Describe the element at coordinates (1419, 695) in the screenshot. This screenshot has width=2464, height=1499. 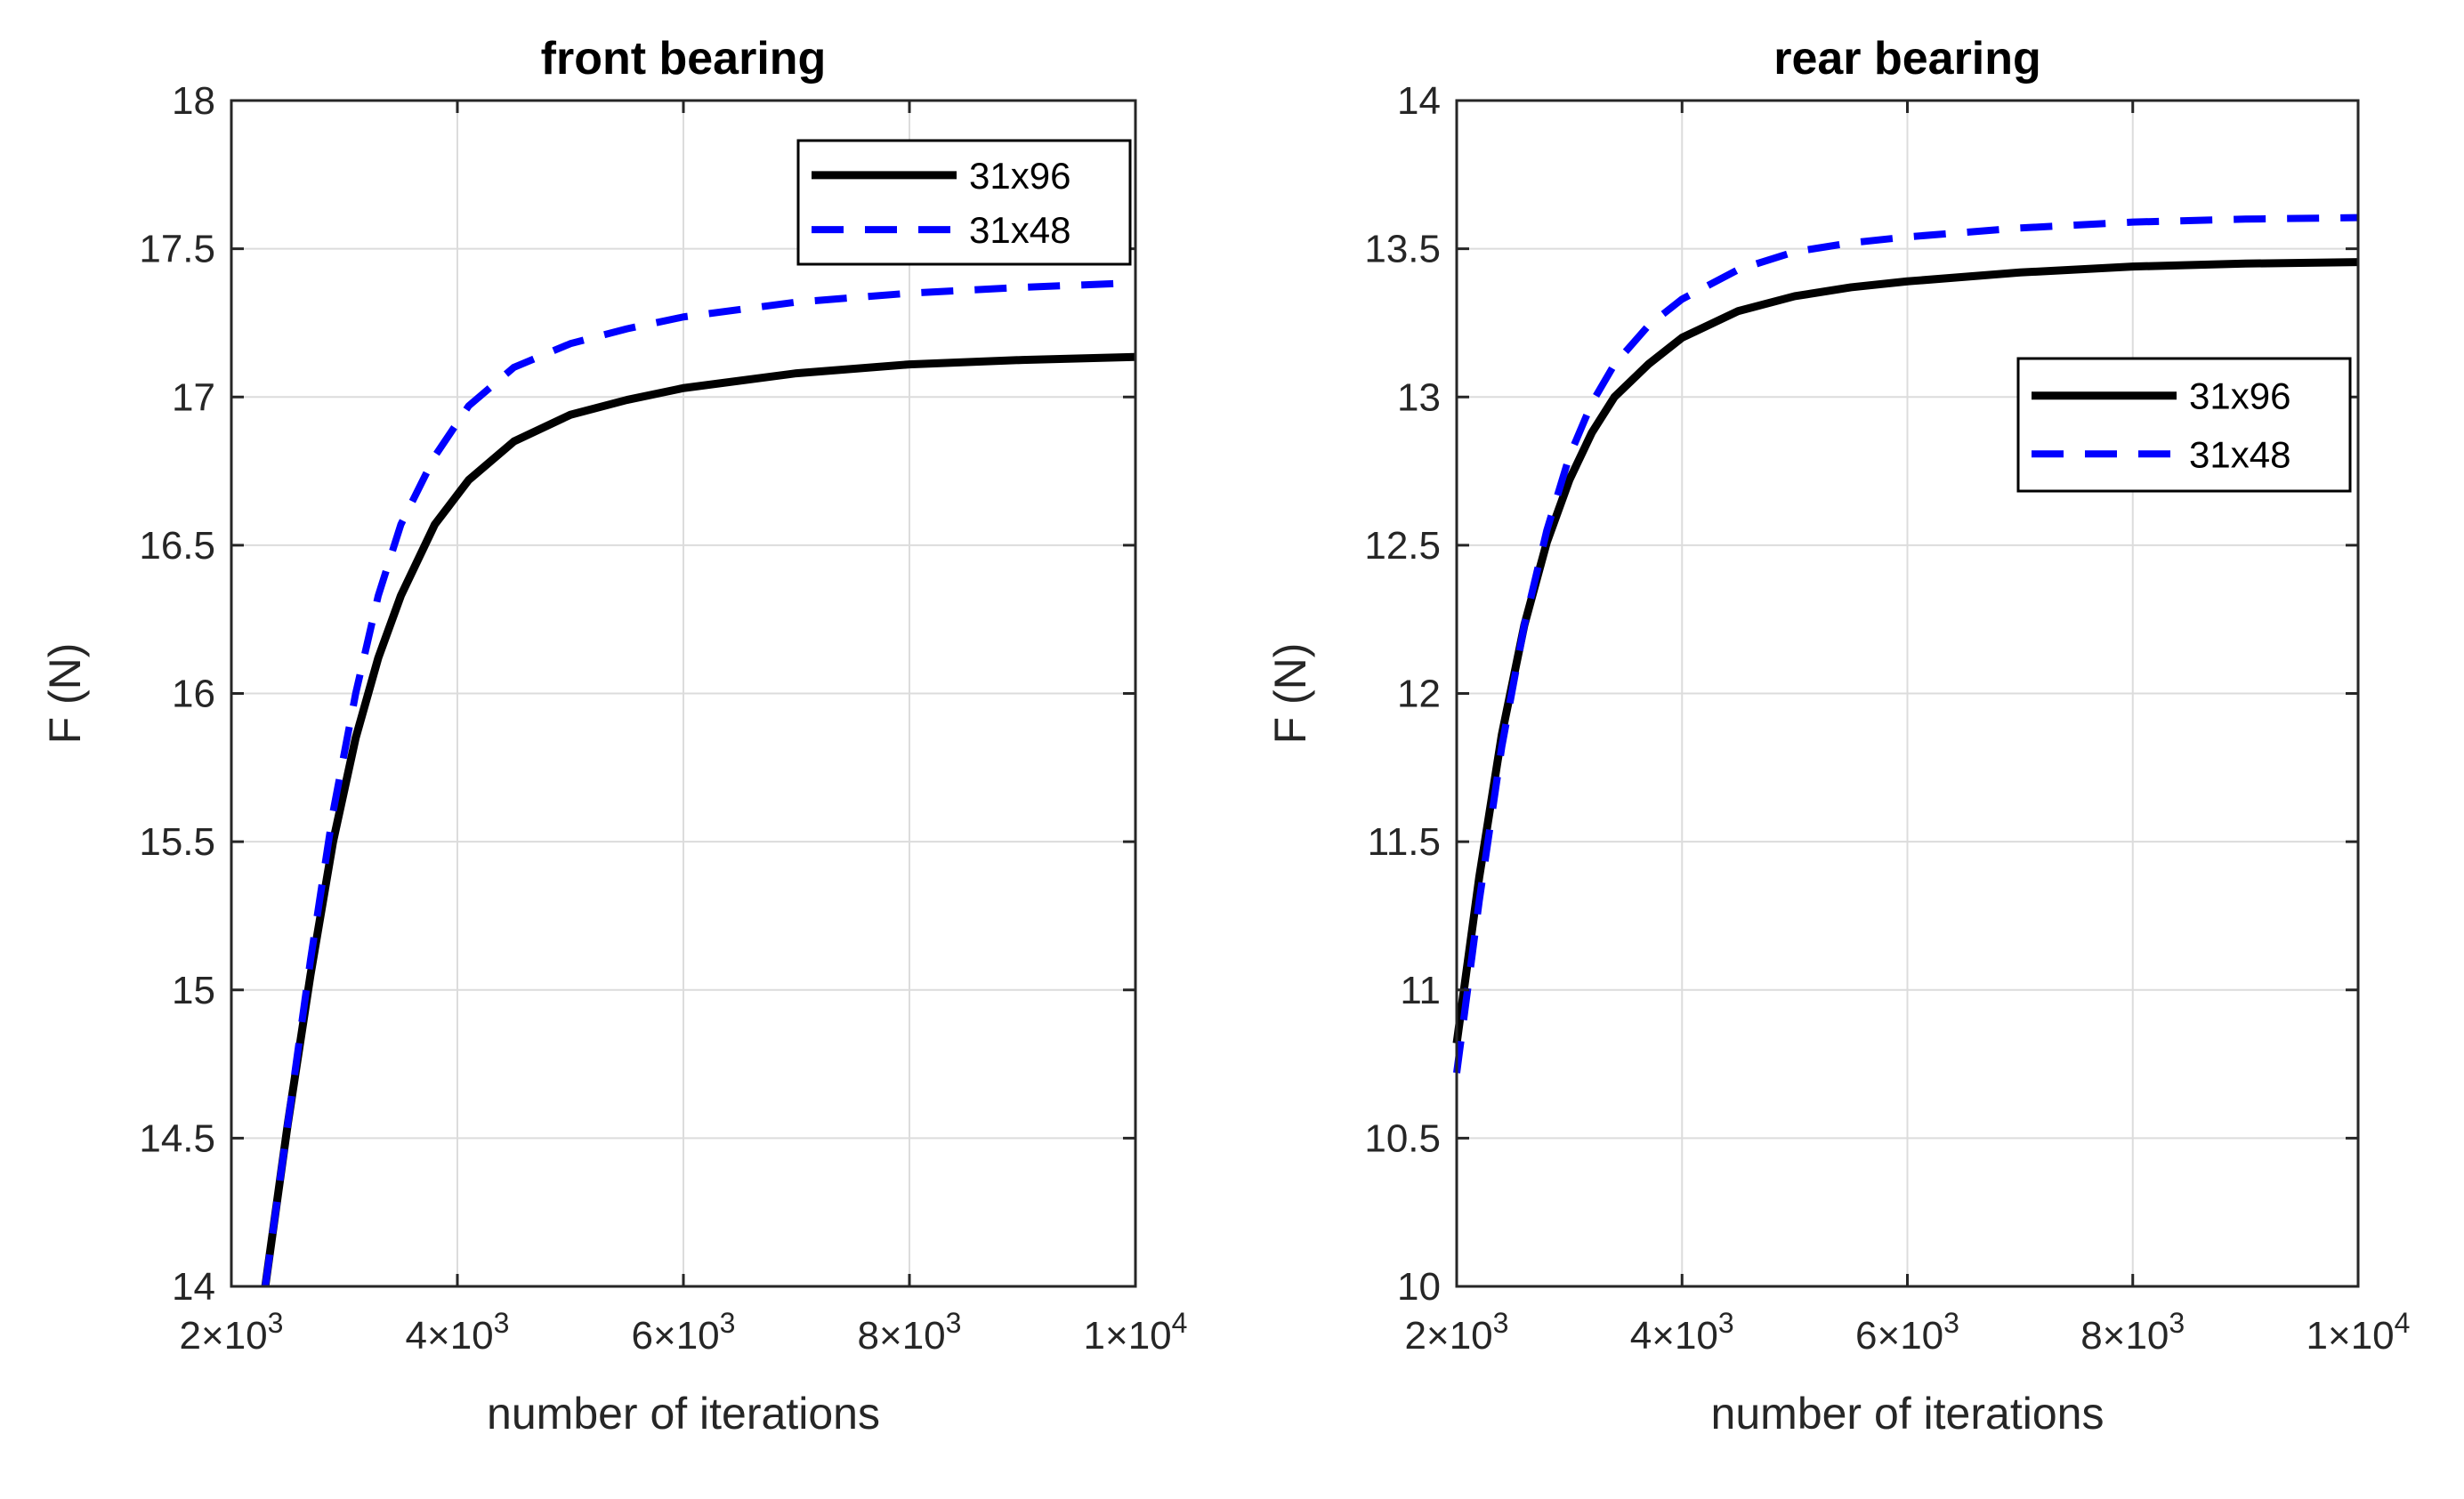
I see `y-tick-label: 12` at that location.